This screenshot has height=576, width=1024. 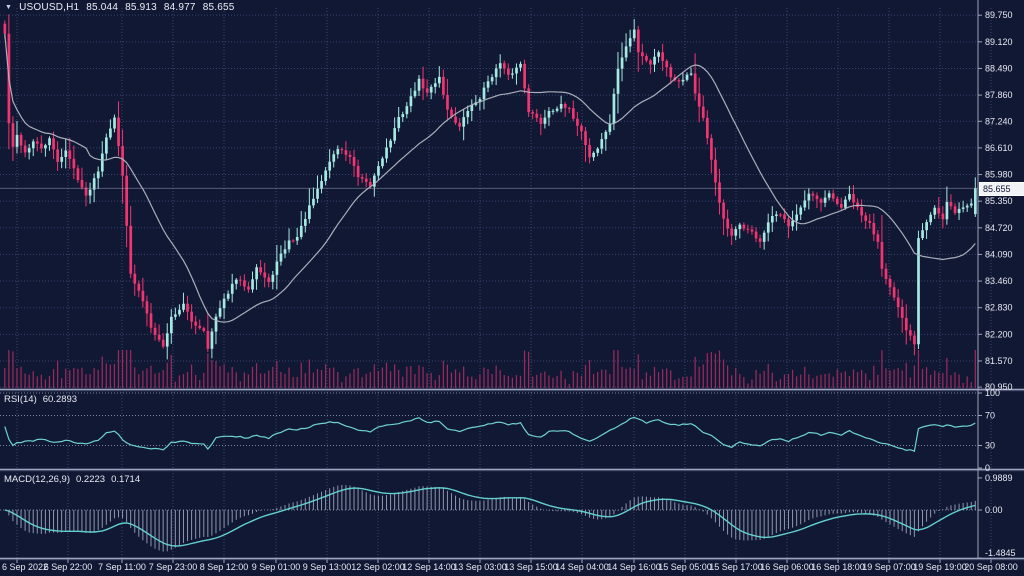 I want to click on rsi-indicator-label: RSI(14) 60.2893, so click(x=40, y=399).